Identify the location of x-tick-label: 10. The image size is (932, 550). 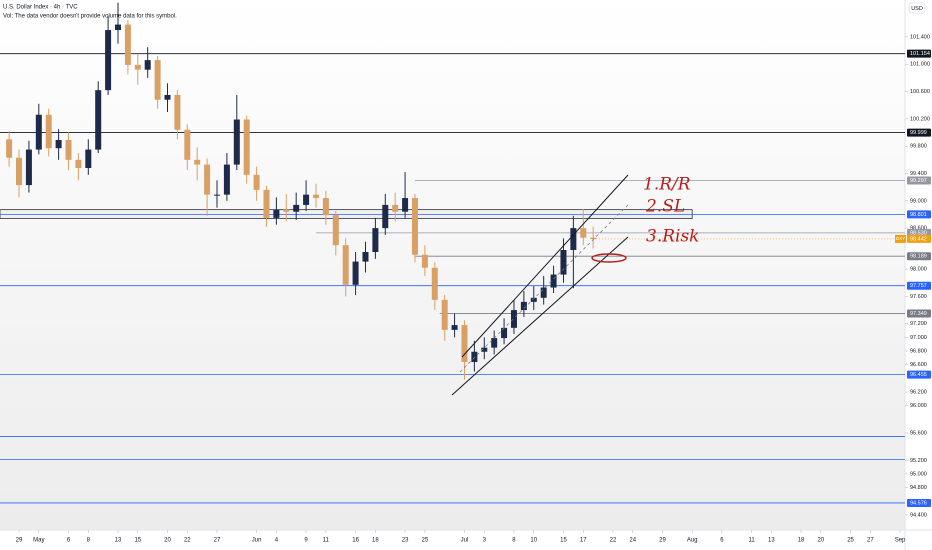
(533, 541).